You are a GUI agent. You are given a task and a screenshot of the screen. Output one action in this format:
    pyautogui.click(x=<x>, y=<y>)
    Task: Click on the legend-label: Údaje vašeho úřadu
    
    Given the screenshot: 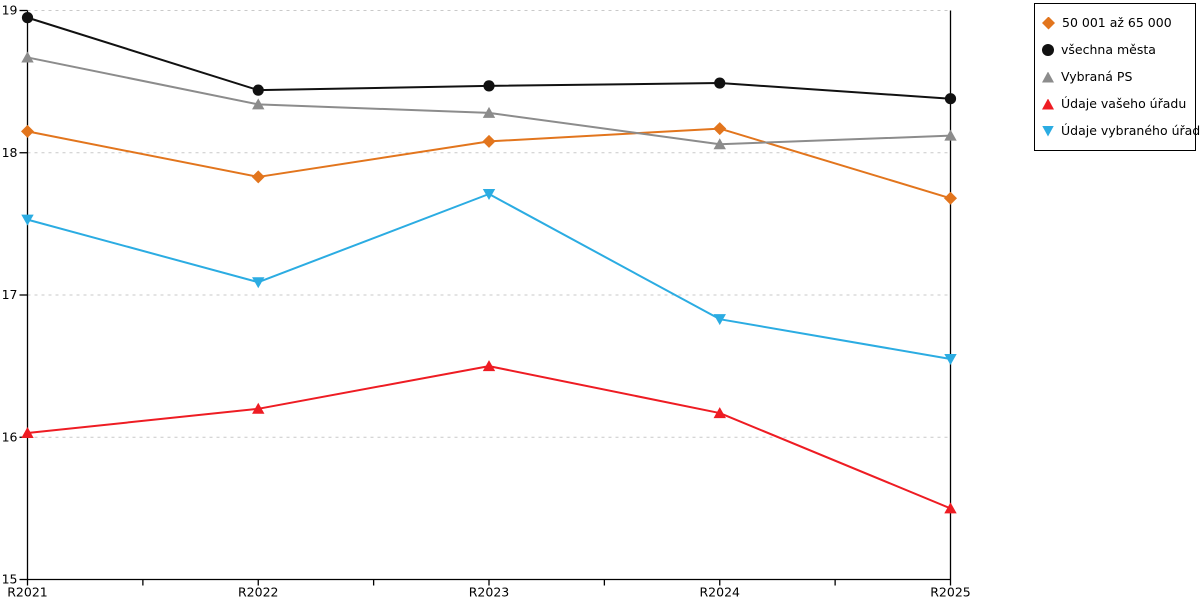 What is the action you would take?
    pyautogui.click(x=1124, y=103)
    